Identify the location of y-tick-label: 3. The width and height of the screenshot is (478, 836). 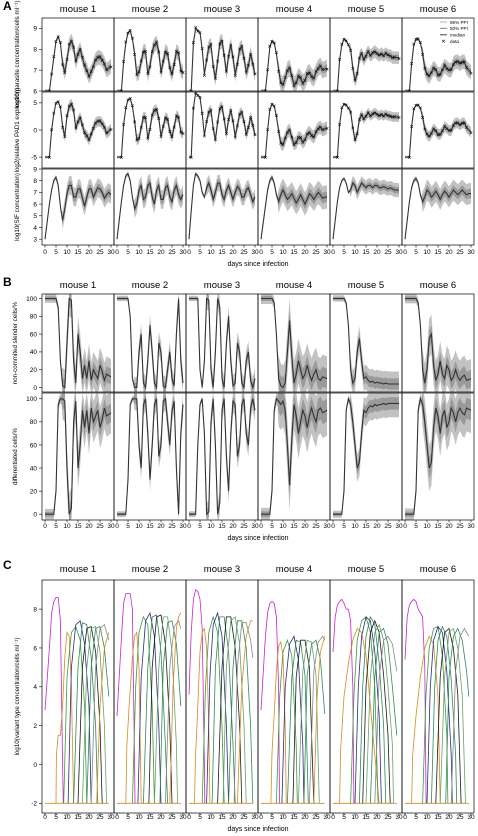
(35, 239).